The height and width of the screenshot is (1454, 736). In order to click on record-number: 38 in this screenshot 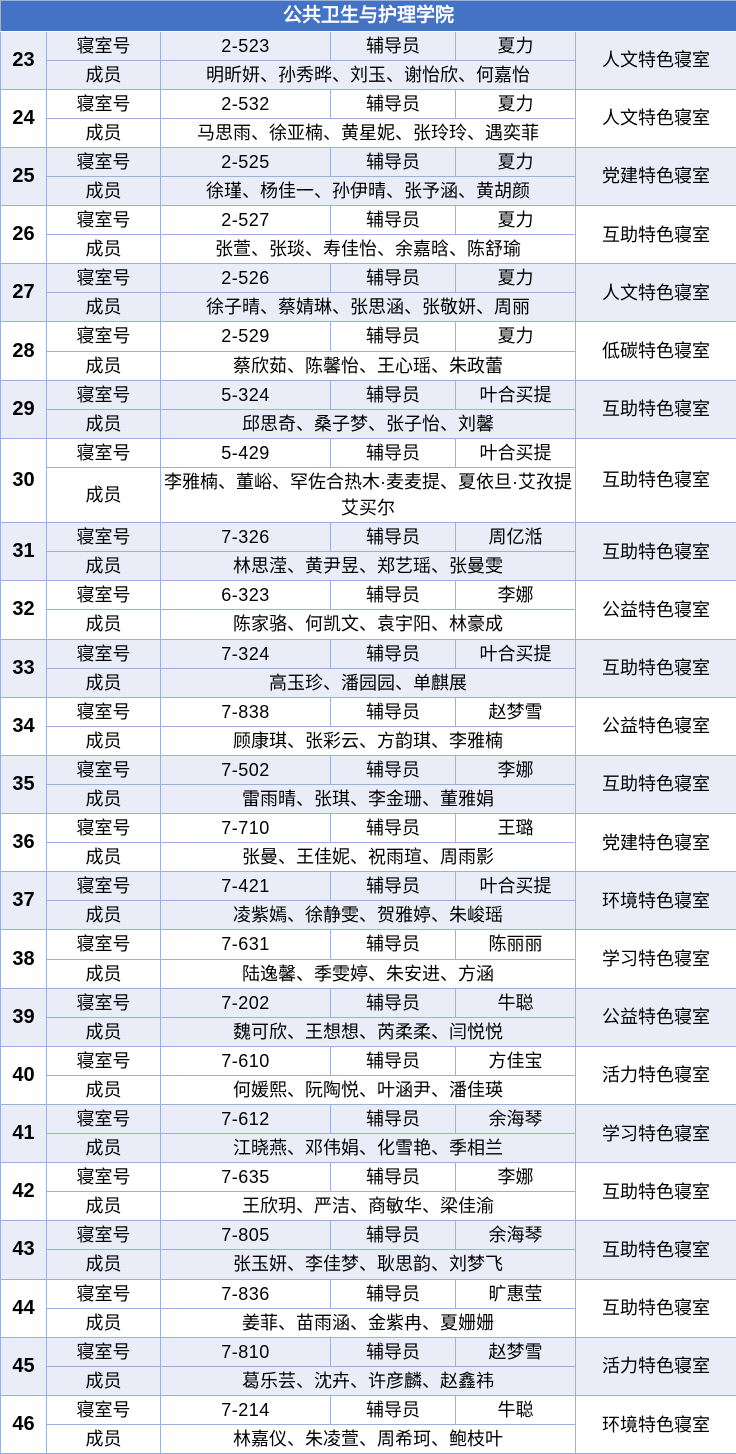, I will do `click(24, 959)`.